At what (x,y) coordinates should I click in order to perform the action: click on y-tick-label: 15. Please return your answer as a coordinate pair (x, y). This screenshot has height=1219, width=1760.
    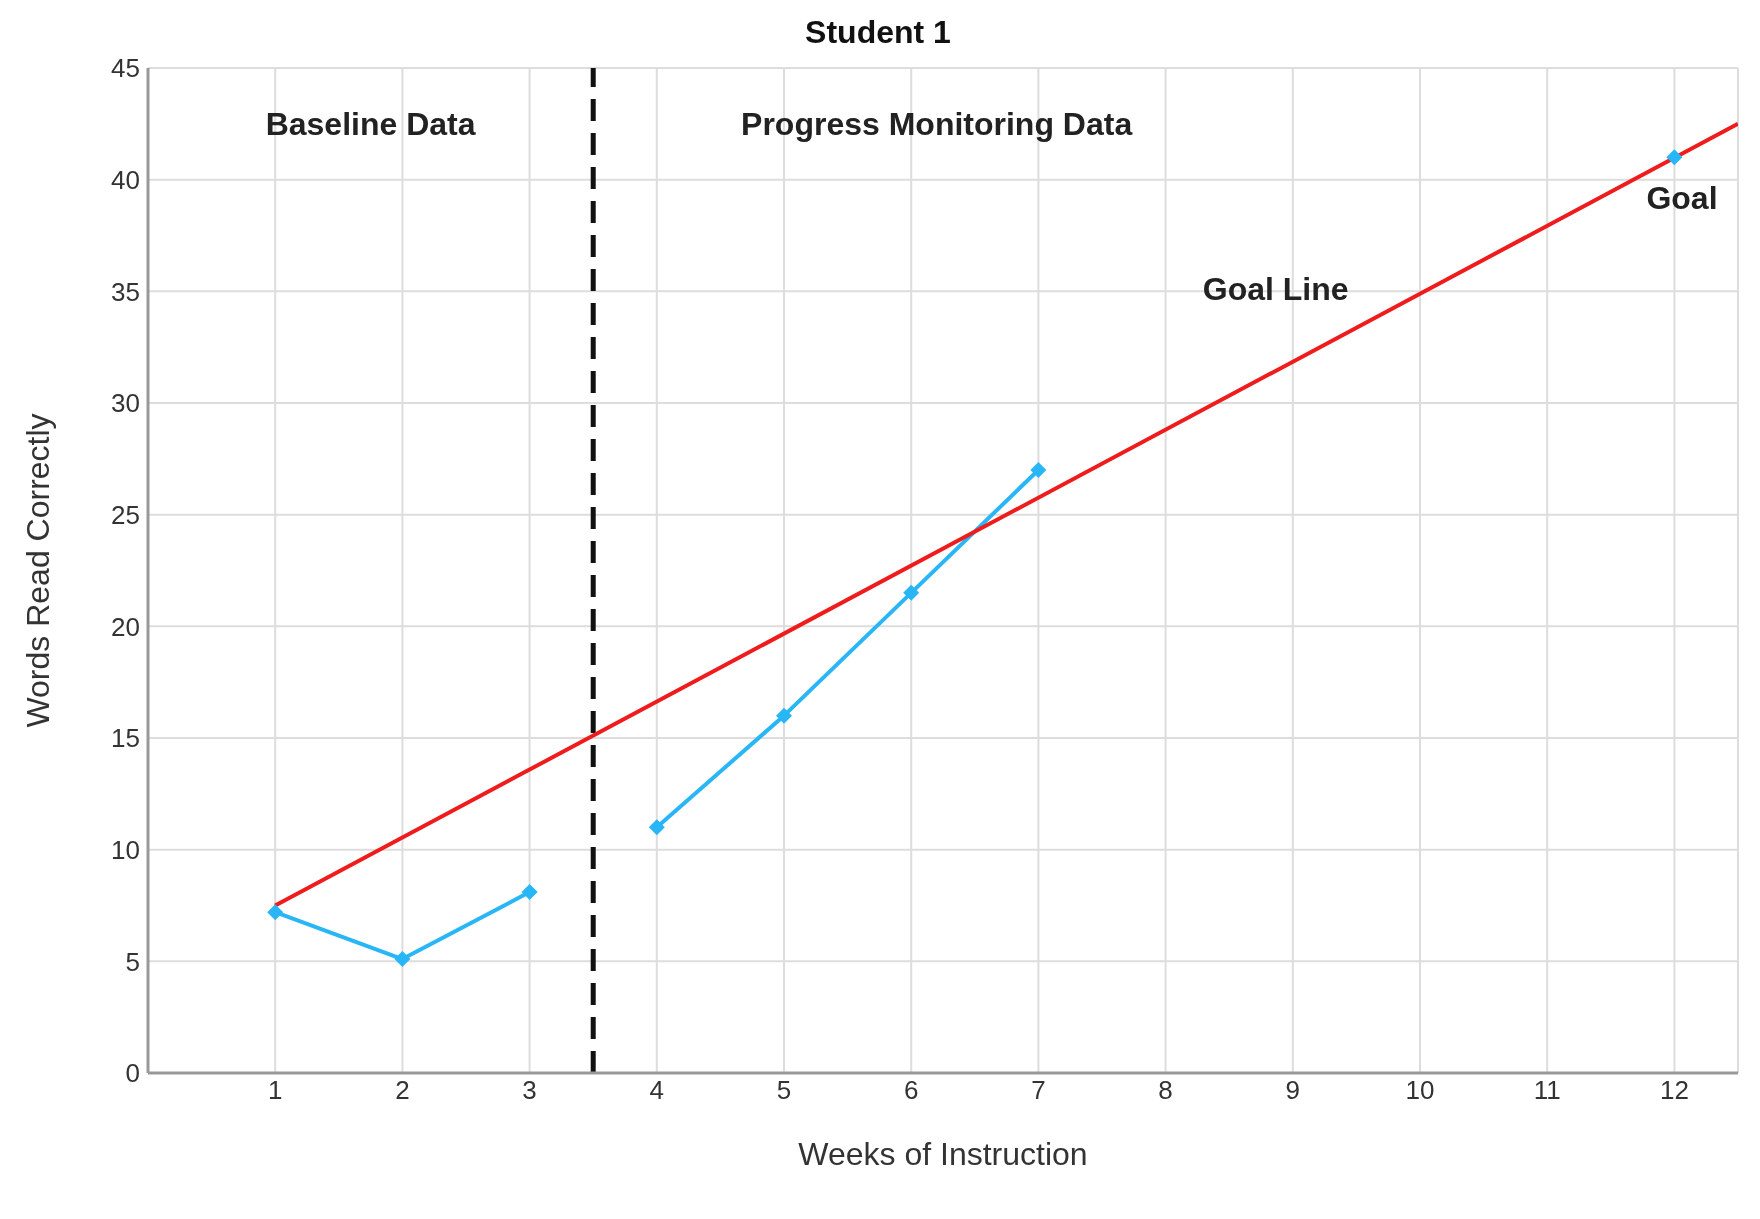
    Looking at the image, I should click on (125, 738).